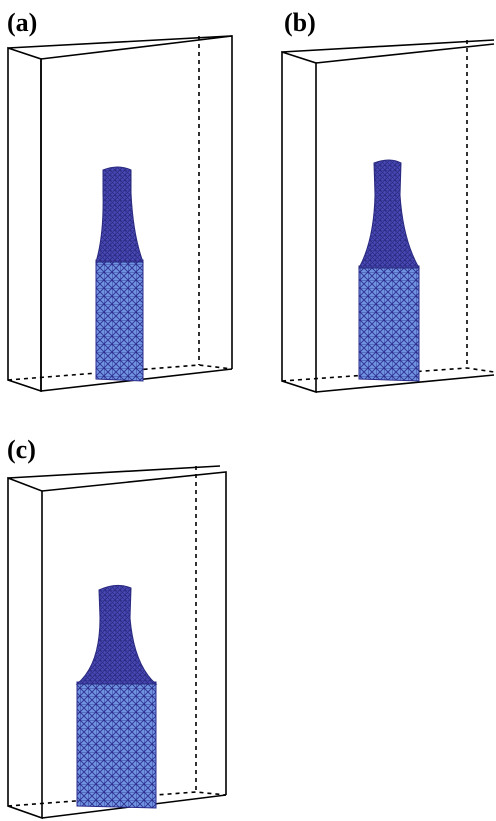 Image resolution: width=496 pixels, height=821 pixels. I want to click on mesh-body-c, so click(116, 696).